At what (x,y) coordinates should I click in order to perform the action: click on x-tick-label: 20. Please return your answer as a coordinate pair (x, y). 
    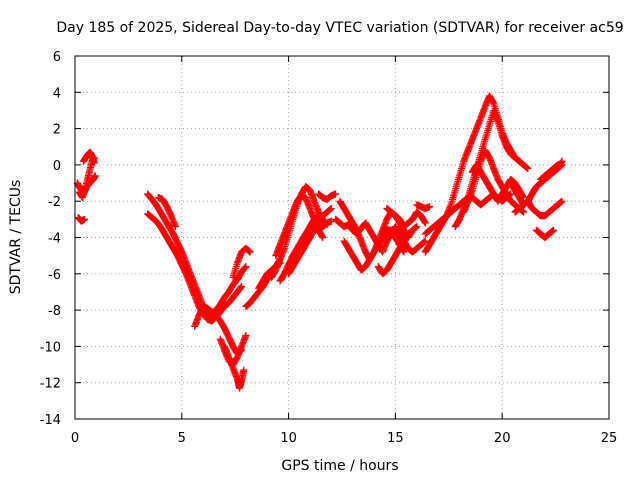
    Looking at the image, I should click on (502, 438).